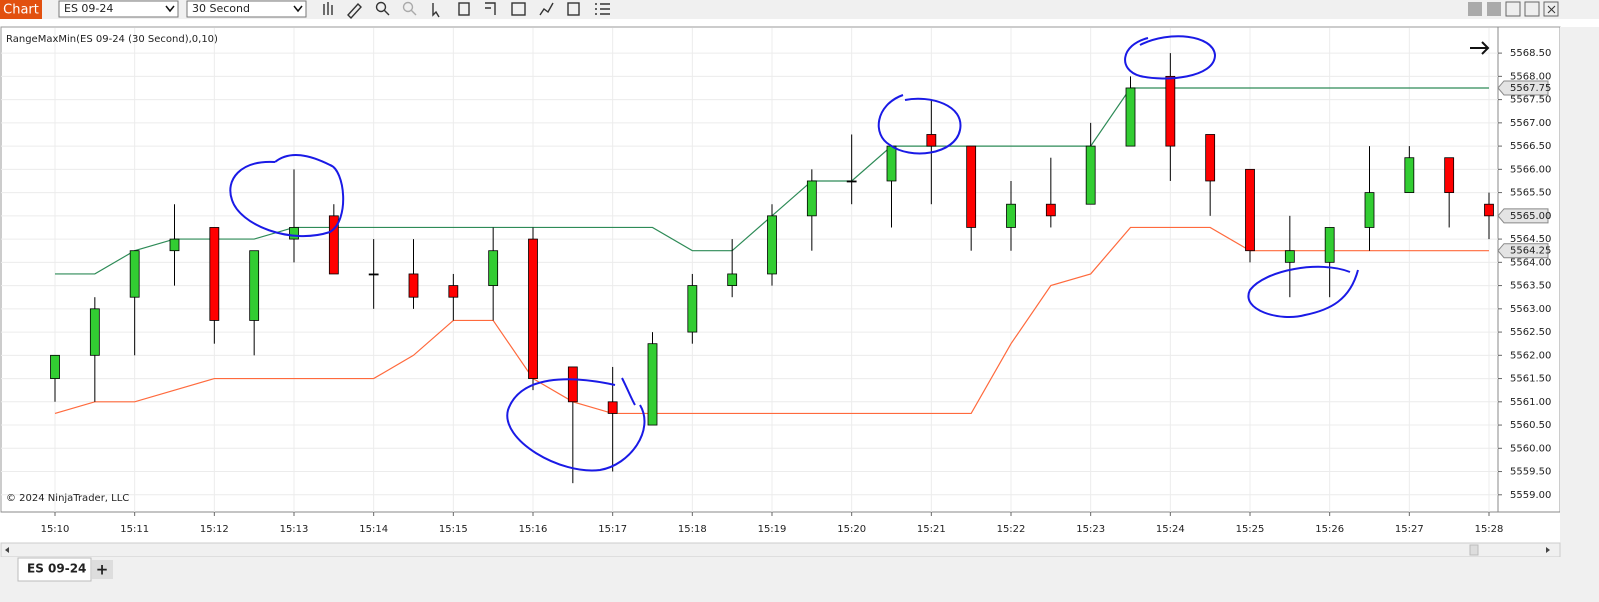  I want to click on chart-tab-label, so click(21, 9).